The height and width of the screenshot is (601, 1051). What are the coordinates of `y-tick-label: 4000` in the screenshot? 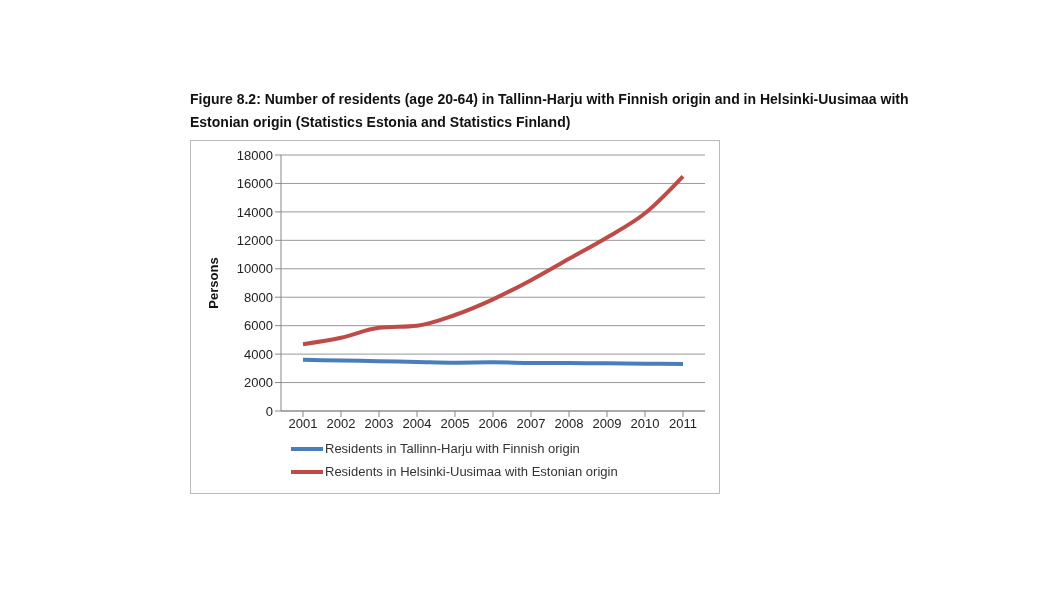 It's located at (258, 354).